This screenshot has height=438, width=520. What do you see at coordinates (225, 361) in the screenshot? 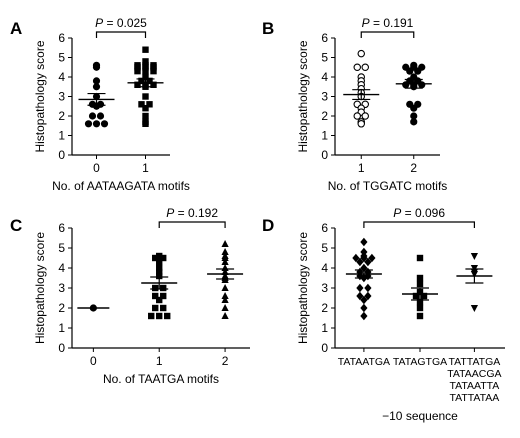
I see `x-tick-label: 2` at bounding box center [225, 361].